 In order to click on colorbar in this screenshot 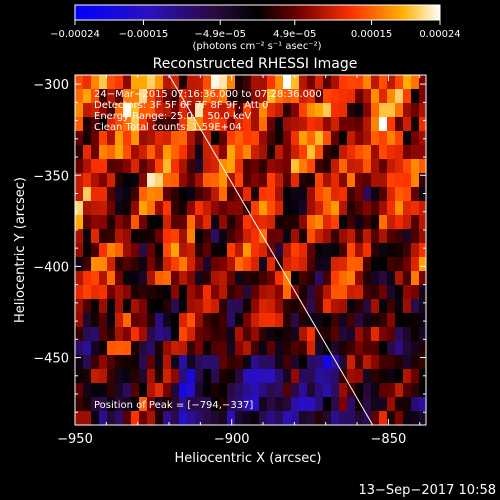, I will do `click(257, 12)`.